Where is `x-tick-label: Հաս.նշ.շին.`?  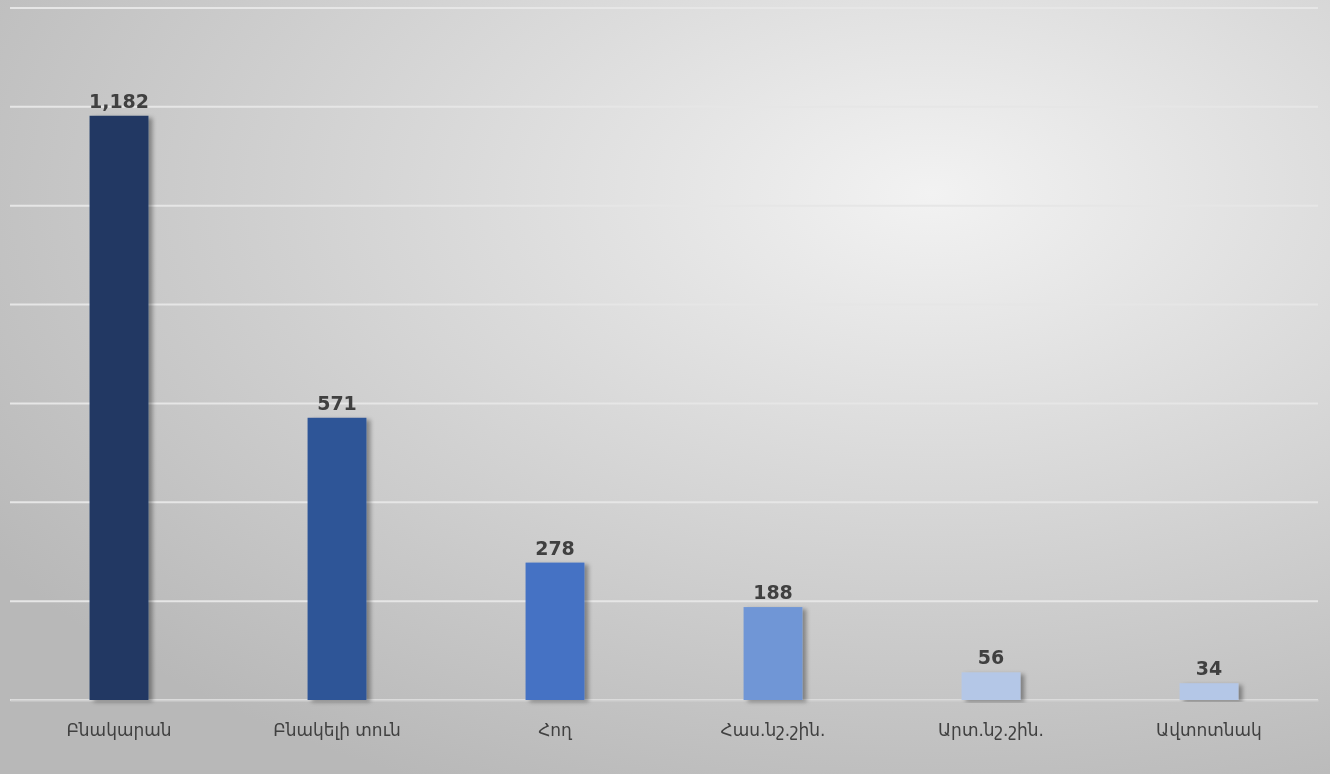 x-tick-label: Հաս.նշ.շին. is located at coordinates (773, 730).